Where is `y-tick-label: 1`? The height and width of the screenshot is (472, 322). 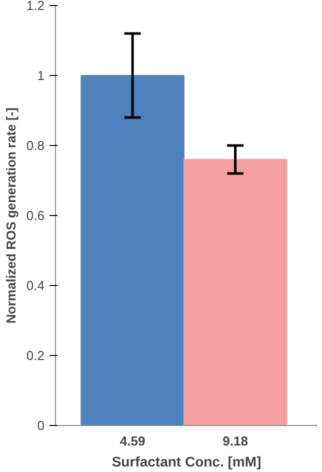
y-tick-label: 1 is located at coordinates (41, 75).